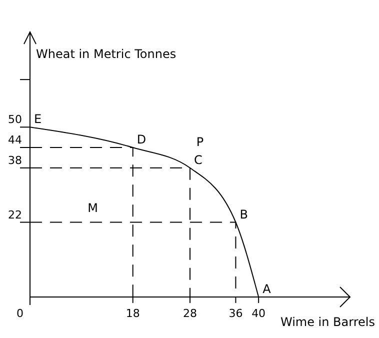 The height and width of the screenshot is (338, 379). I want to click on y-tick-label: 50, so click(15, 119).